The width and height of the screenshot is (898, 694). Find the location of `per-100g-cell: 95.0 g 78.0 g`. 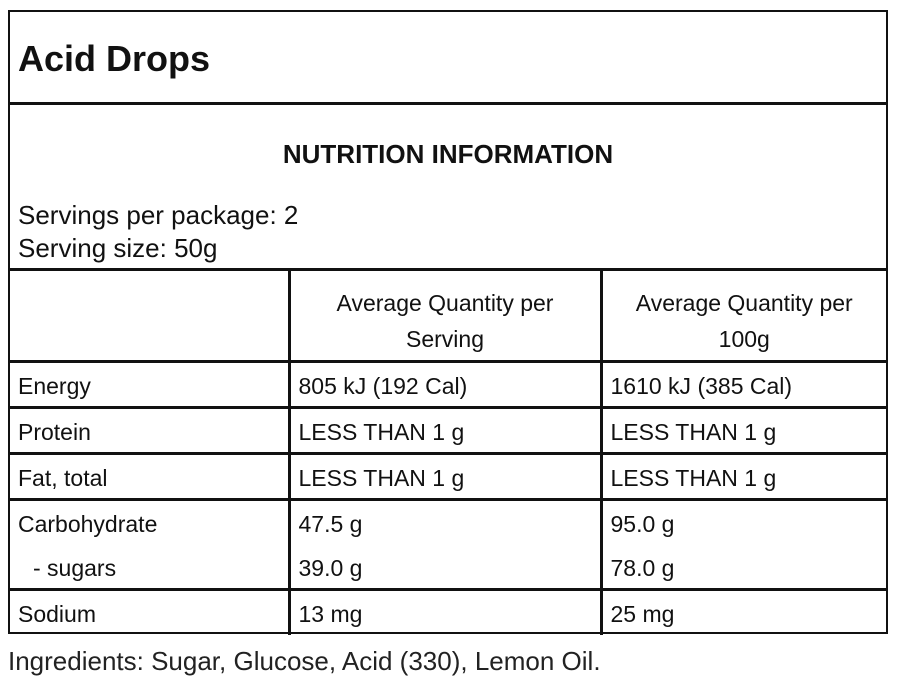

per-100g-cell: 95.0 g 78.0 g is located at coordinates (743, 545).